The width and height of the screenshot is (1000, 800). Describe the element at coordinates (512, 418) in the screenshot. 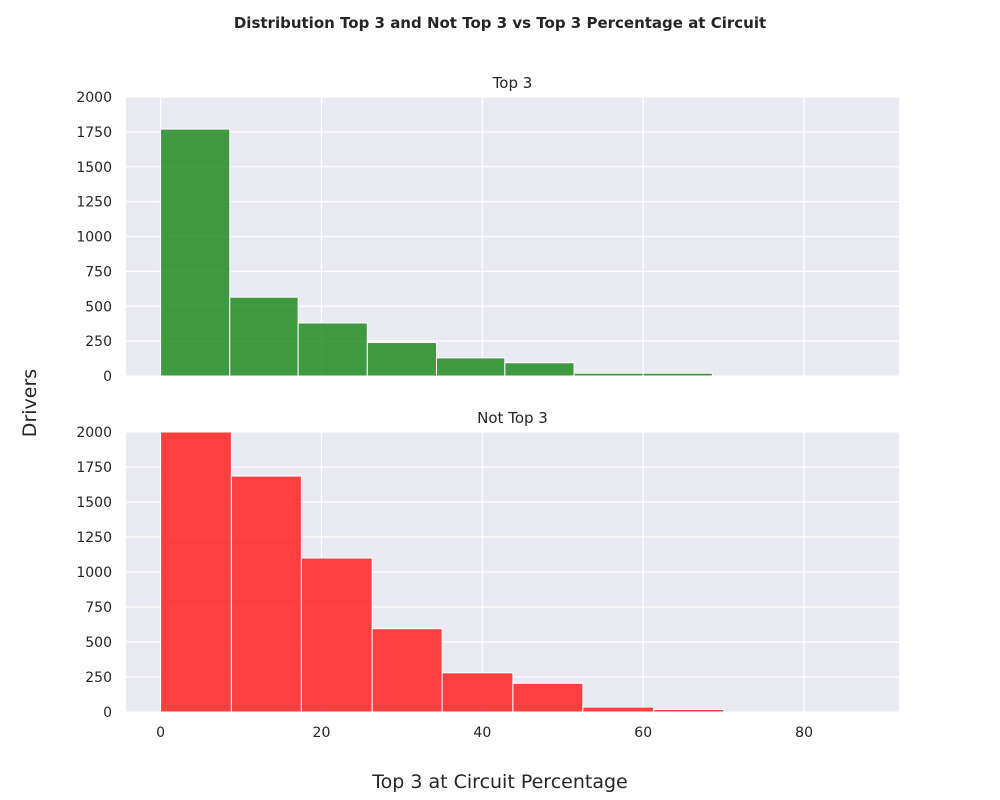

I see `panel-title: Not Top 3` at that location.